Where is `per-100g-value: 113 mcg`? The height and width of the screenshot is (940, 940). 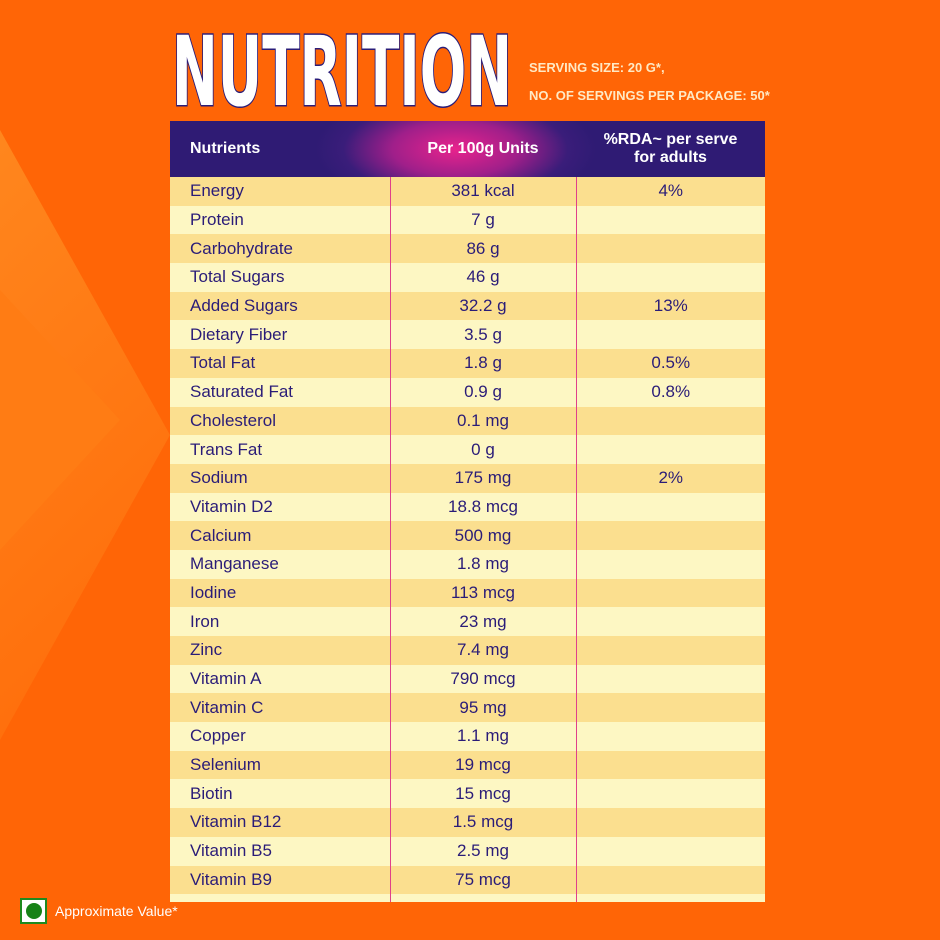 per-100g-value: 113 mcg is located at coordinates (482, 593).